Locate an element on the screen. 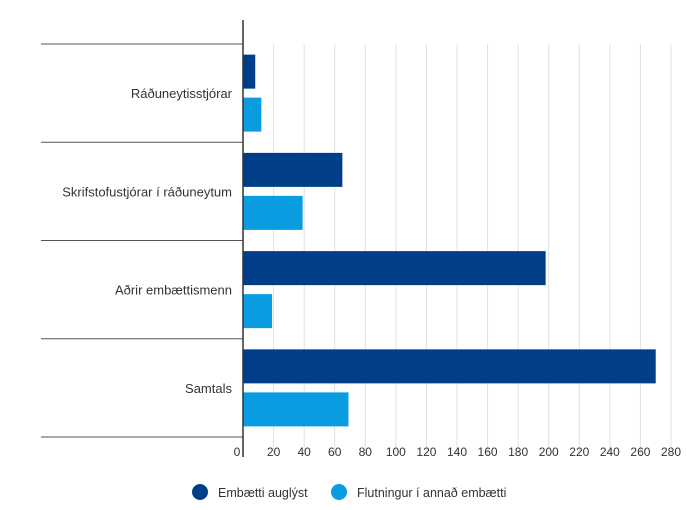  x-tick-label: 140 is located at coordinates (457, 452).